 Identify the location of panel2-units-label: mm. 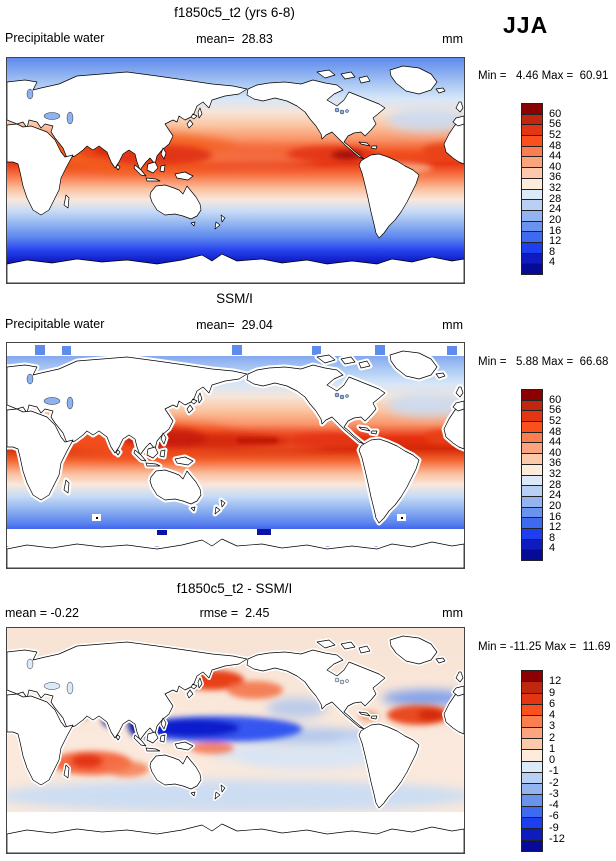
(452, 325).